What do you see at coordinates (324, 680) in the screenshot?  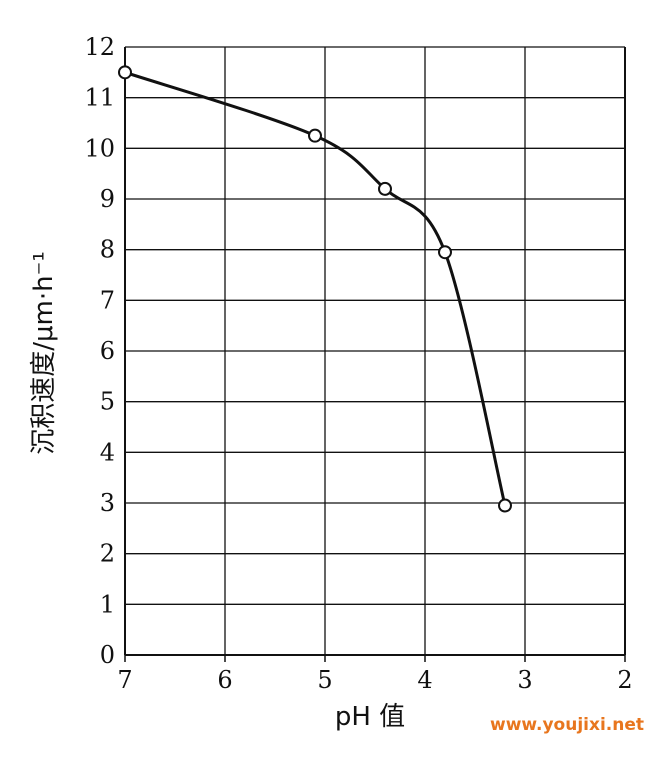 I see `x-tick-label-5: 5` at bounding box center [324, 680].